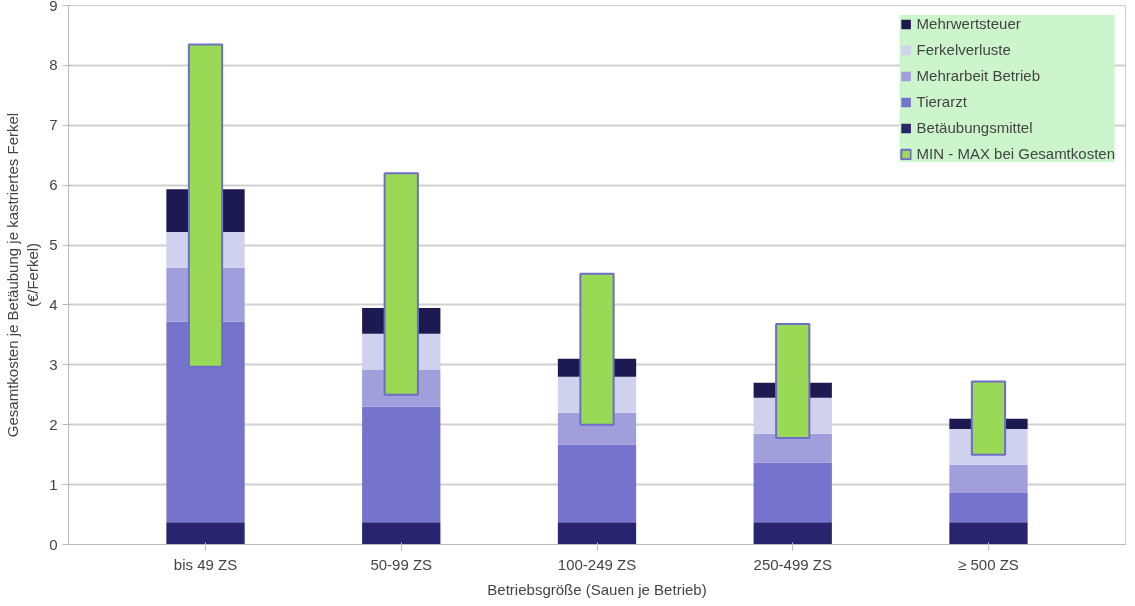  Describe the element at coordinates (597, 564) in the screenshot. I see `x-tick-label: 100-249 ZS` at that location.